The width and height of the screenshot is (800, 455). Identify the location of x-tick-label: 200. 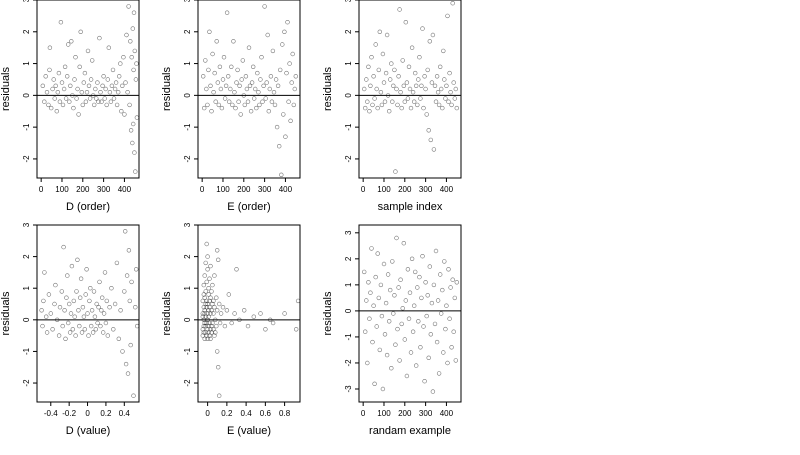
(83, 189).